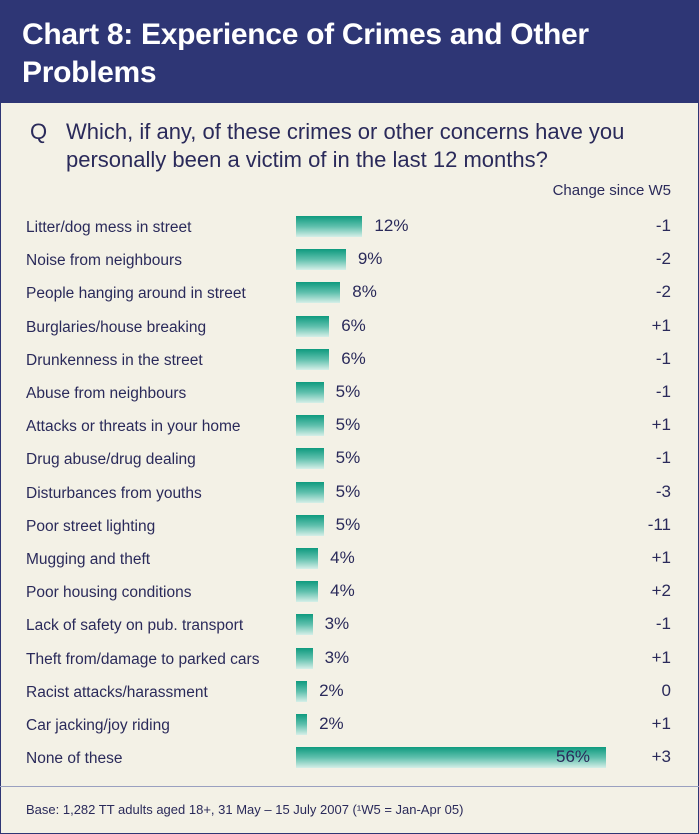  What do you see at coordinates (106, 393) in the screenshot?
I see `category-label: Abuse from neighbours` at bounding box center [106, 393].